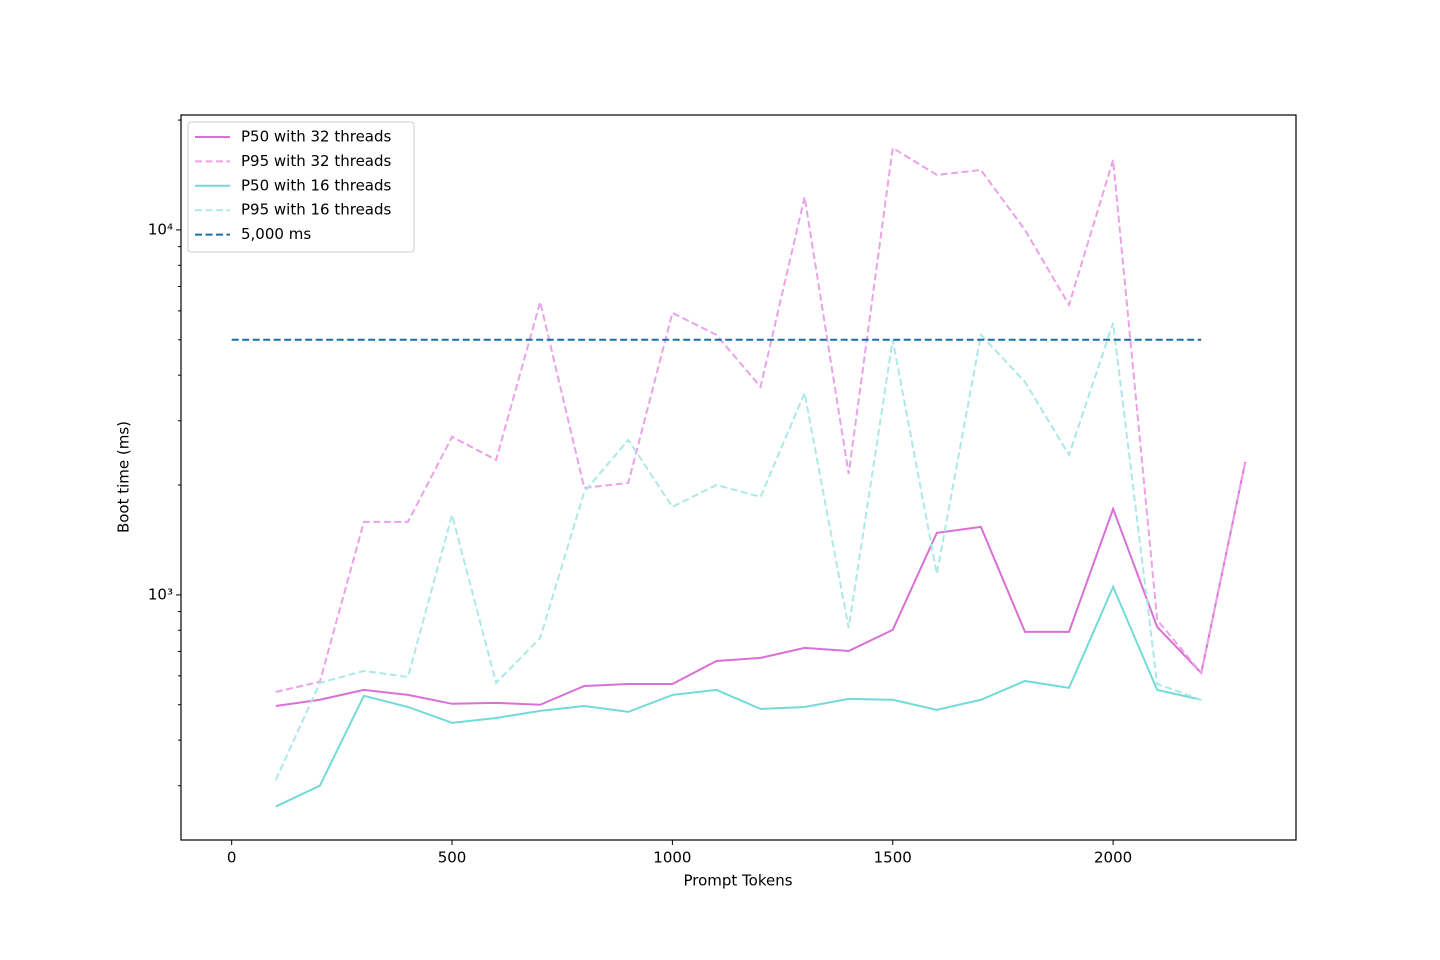 This screenshot has height=960, width=1440. Describe the element at coordinates (160, 229) in the screenshot. I see `y-tick-label: 10⁴` at that location.